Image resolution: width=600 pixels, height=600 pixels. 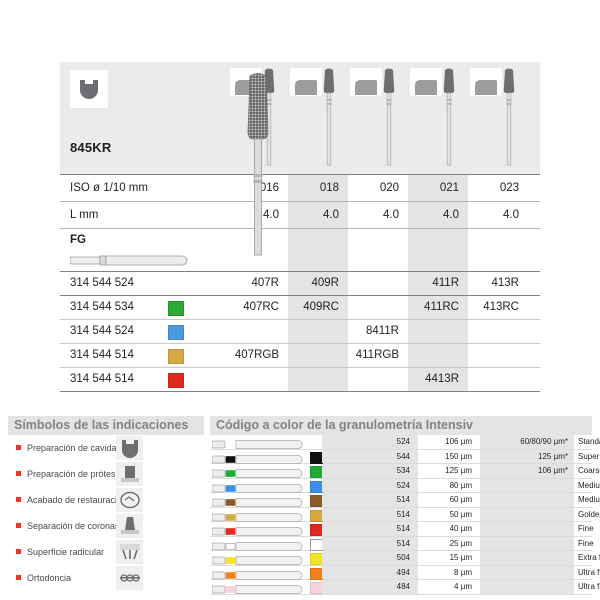 What do you see at coordinates (589, 441) in the screenshot?
I see `grit-name: Standard` at bounding box center [589, 441].